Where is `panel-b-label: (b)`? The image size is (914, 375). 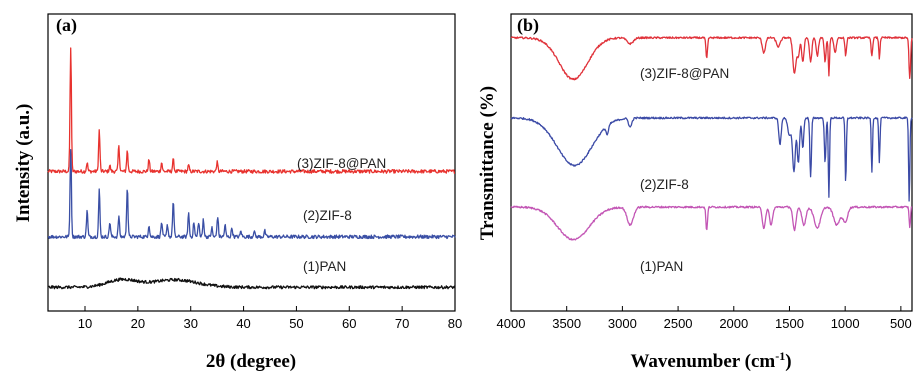 panel-b-label: (b) is located at coordinates (528, 25).